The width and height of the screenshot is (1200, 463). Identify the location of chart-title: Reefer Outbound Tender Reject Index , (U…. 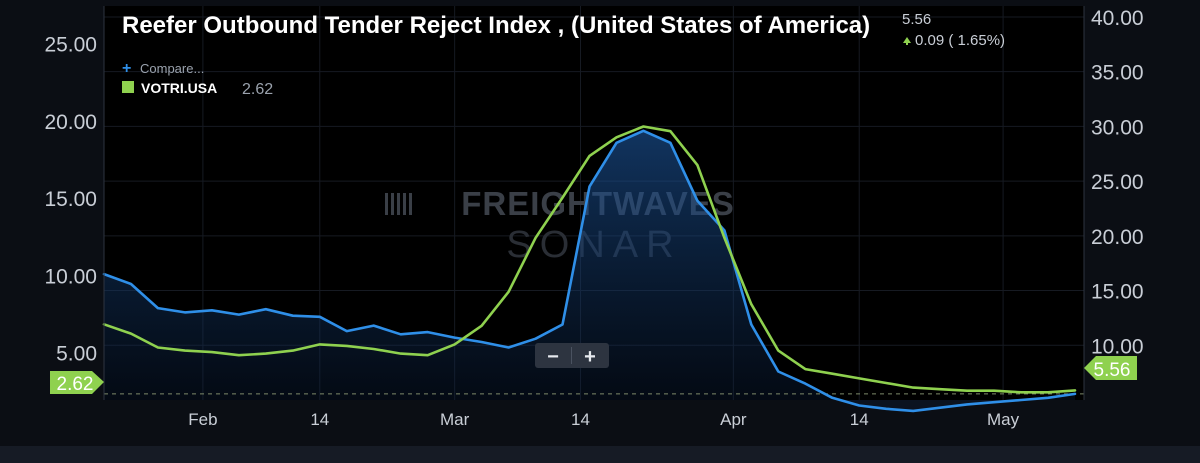
(496, 25).